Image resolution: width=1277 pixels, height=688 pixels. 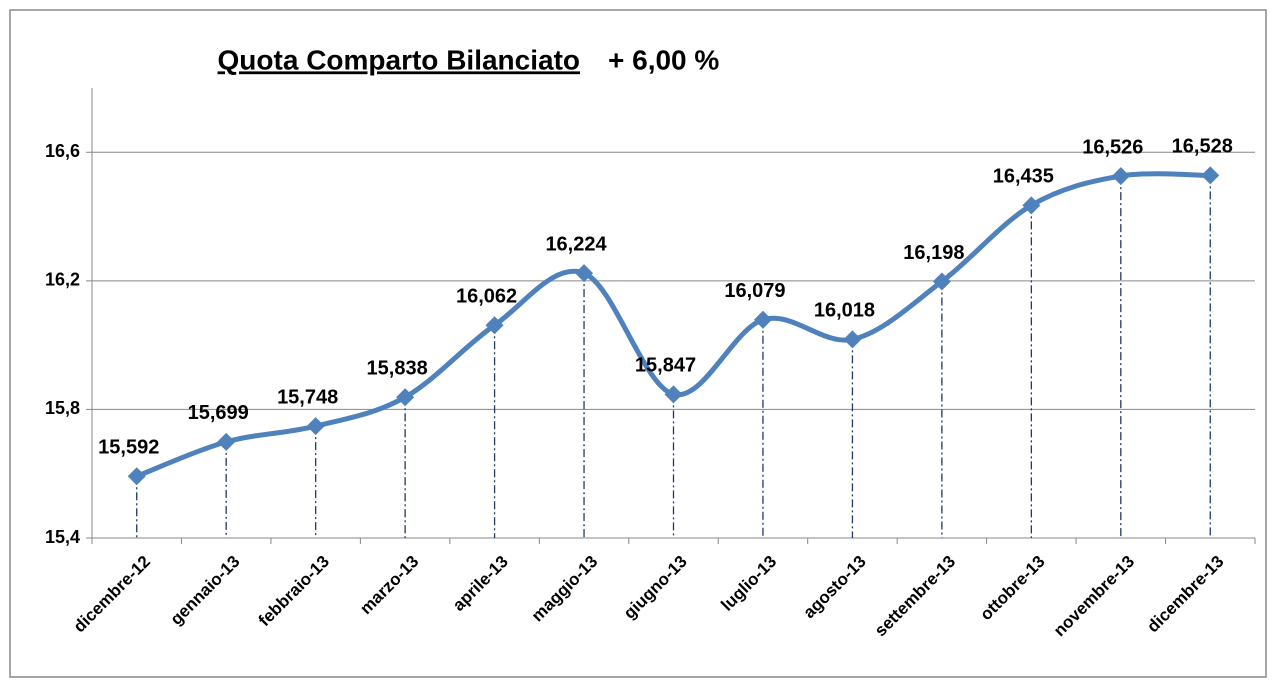 What do you see at coordinates (399, 59) in the screenshot?
I see `chart-title: Quota Comparto Bilanciato` at bounding box center [399, 59].